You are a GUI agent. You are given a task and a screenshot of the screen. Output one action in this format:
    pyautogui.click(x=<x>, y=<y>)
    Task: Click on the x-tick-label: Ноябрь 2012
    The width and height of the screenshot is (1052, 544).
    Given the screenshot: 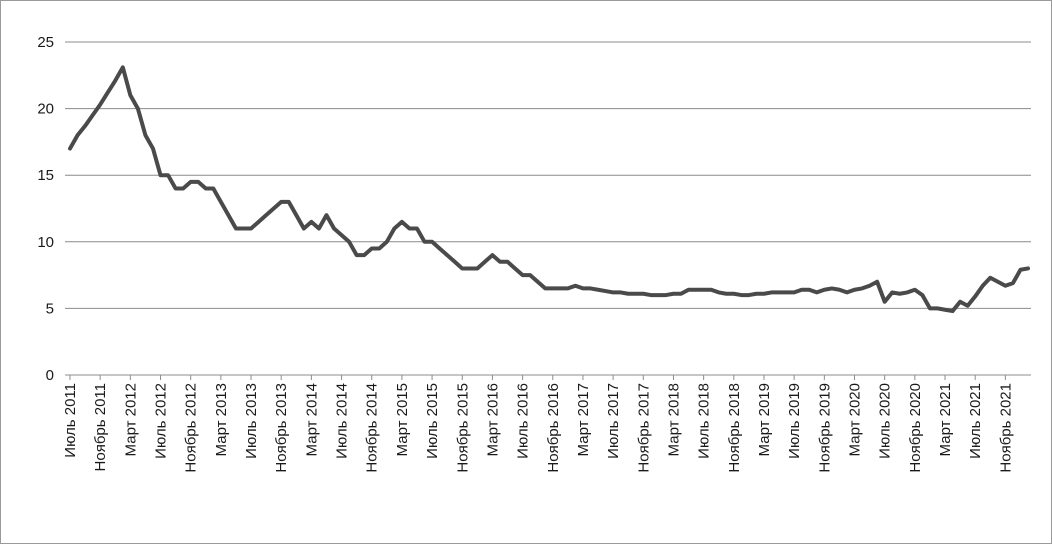 What is the action you would take?
    pyautogui.click(x=191, y=428)
    